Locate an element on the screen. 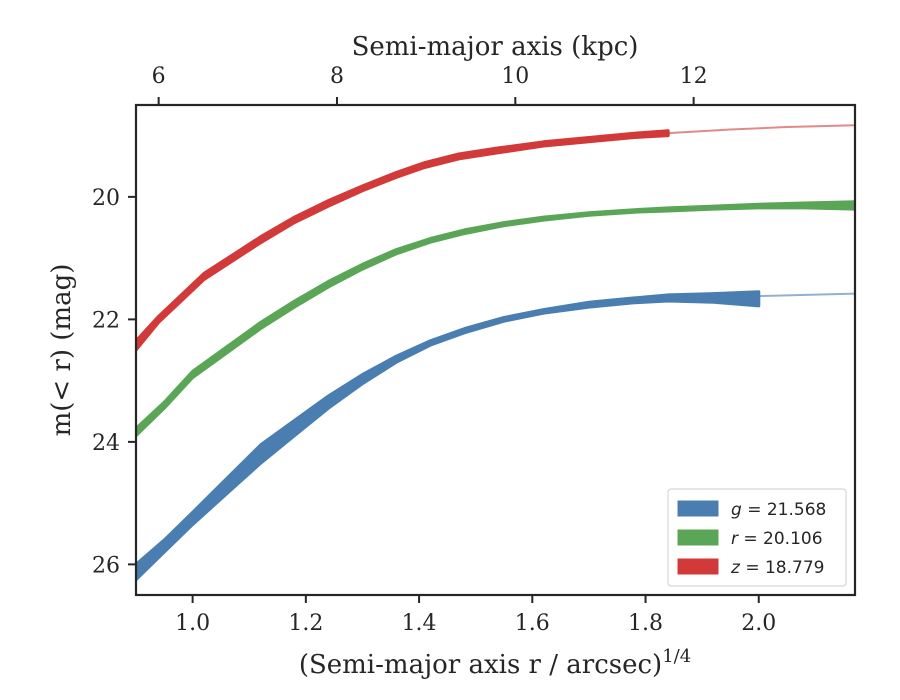 The height and width of the screenshot is (700, 900). y-tick-label-3: 26 is located at coordinates (106, 565).